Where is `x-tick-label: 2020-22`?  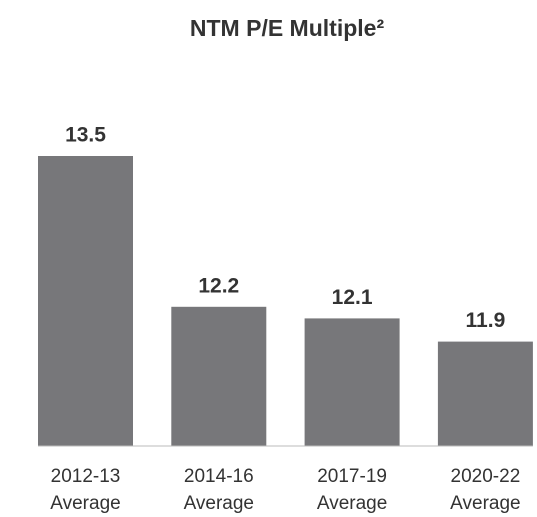 x-tick-label: 2020-22 is located at coordinates (486, 476).